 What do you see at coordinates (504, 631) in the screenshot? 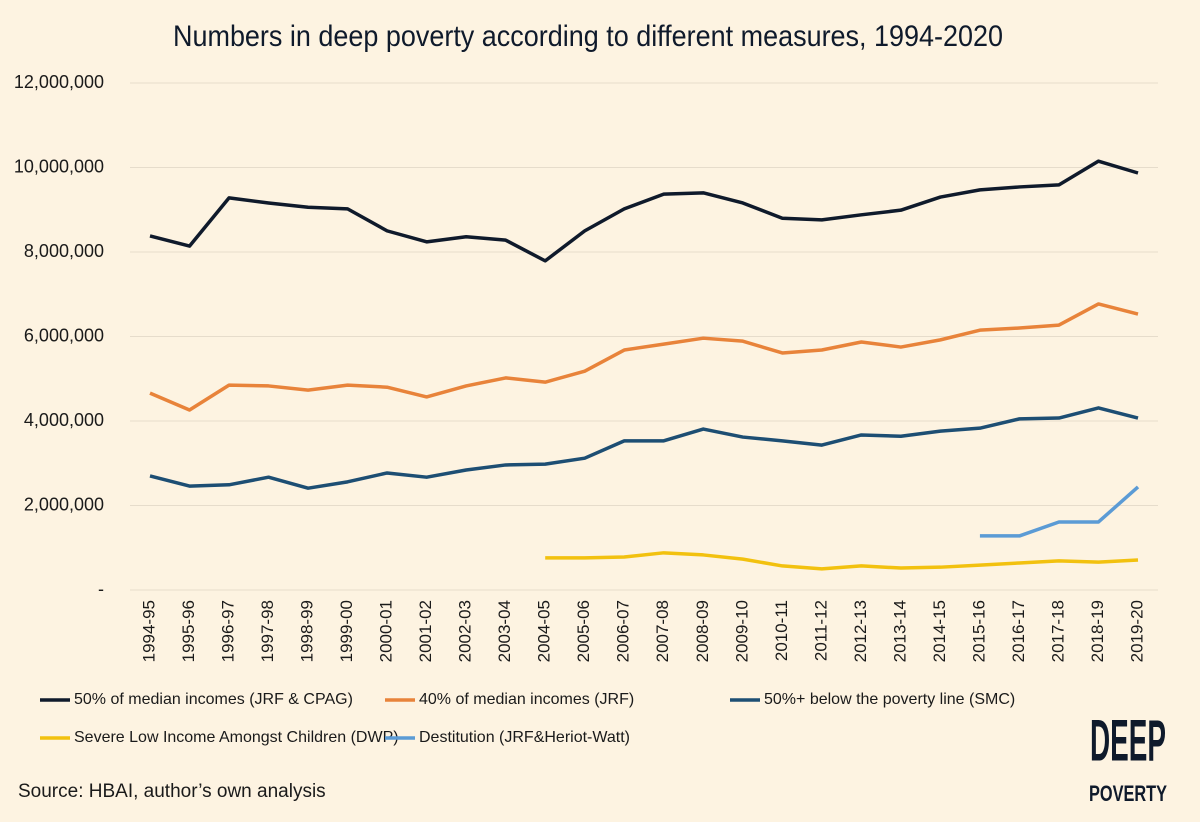
I see `x-tick-label: 2003-04` at bounding box center [504, 631].